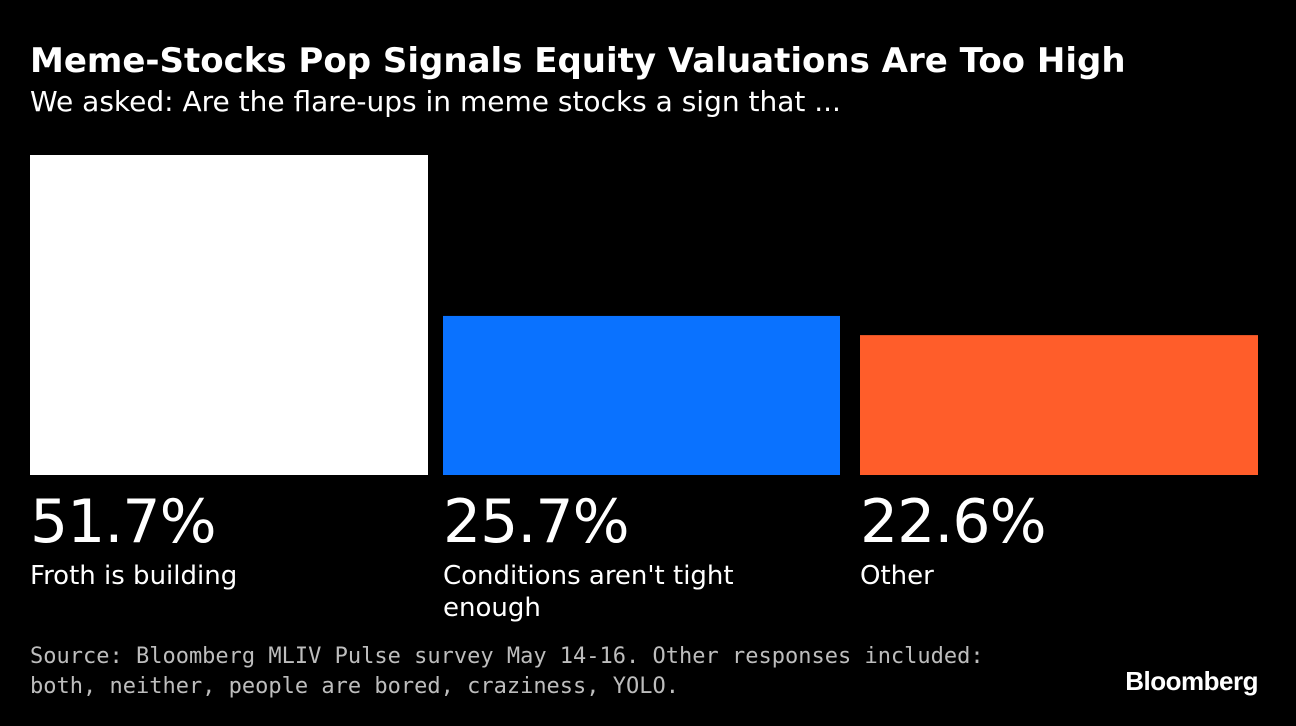 The image size is (1296, 726). I want to click on bar-value-label: 51.7%, so click(123, 522).